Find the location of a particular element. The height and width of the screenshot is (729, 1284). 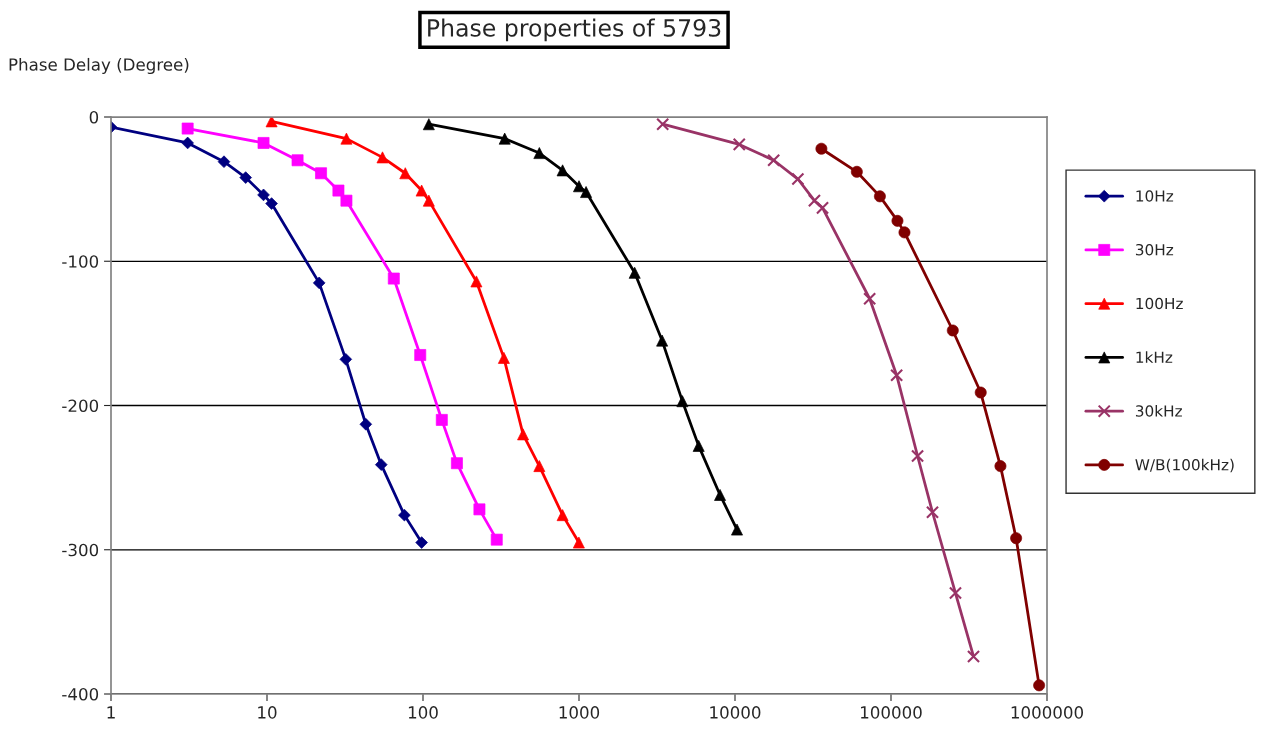

legend-label: 30Hz is located at coordinates (1154, 249).